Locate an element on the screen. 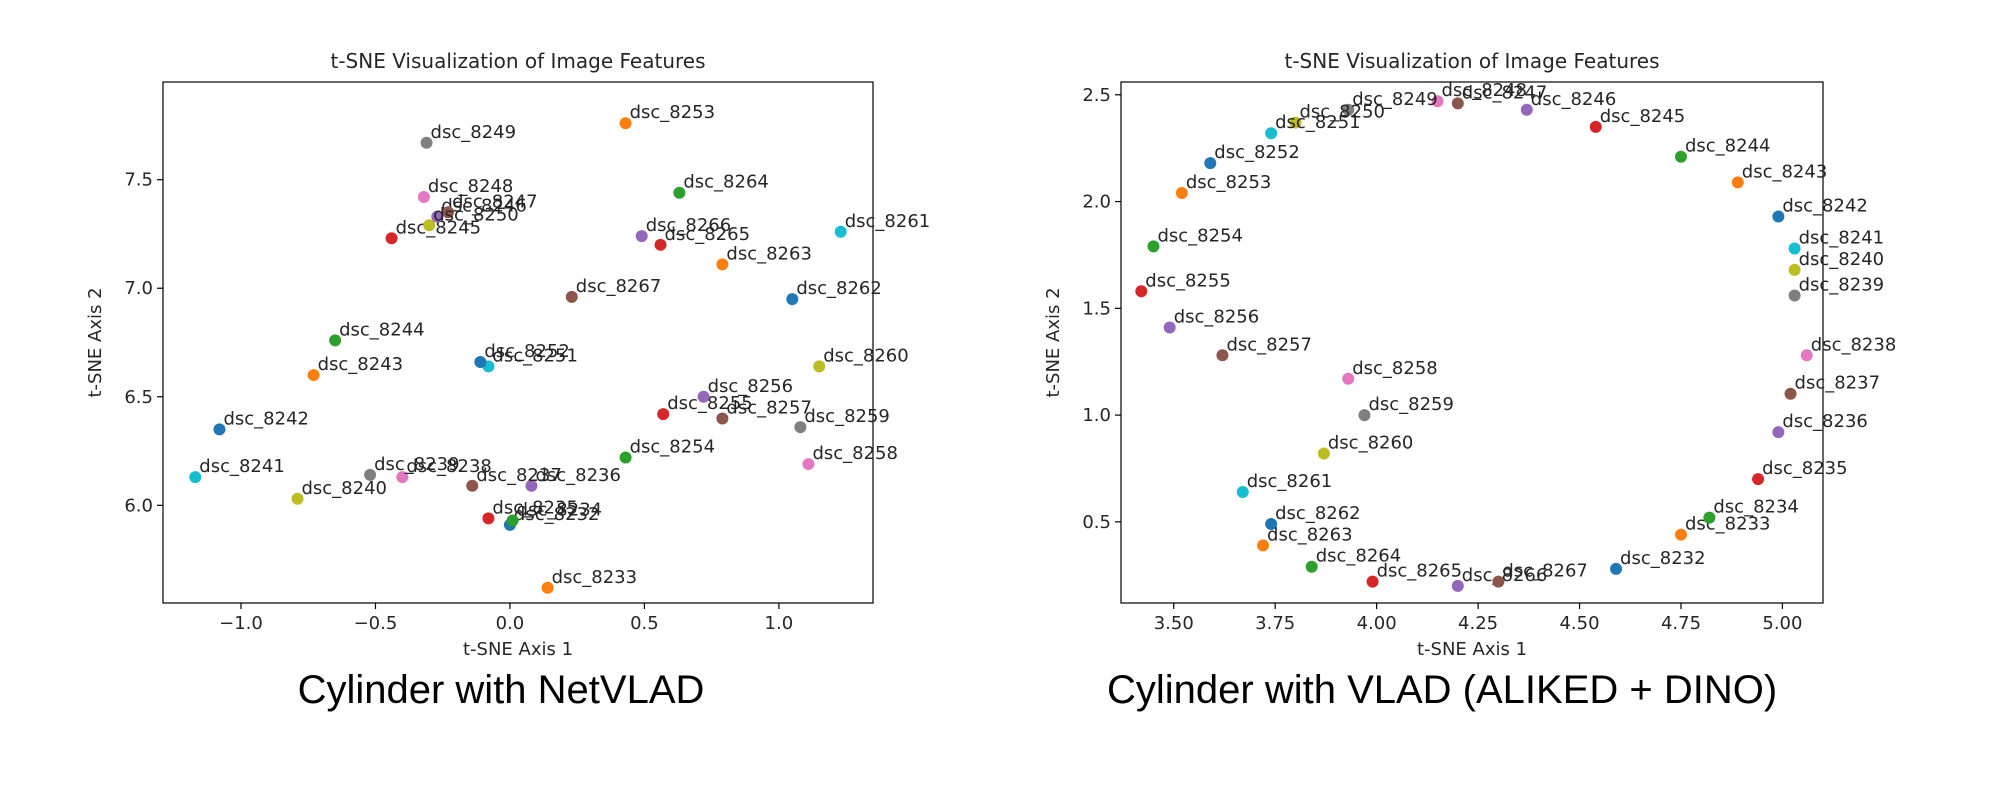  point-label-dsc_8246: dsc_8246 is located at coordinates (1574, 99).